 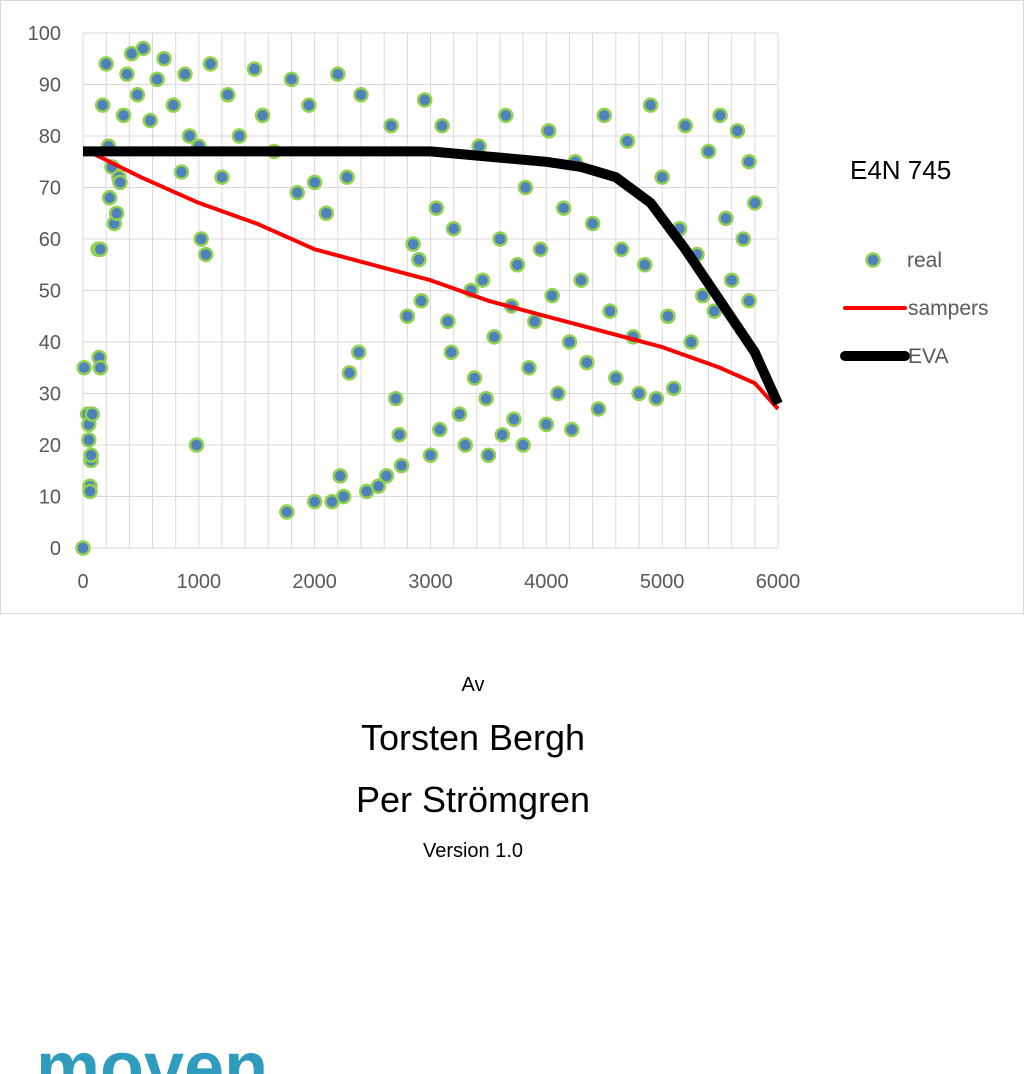 What do you see at coordinates (50, 240) in the screenshot?
I see `y-tick-label: 60` at bounding box center [50, 240].